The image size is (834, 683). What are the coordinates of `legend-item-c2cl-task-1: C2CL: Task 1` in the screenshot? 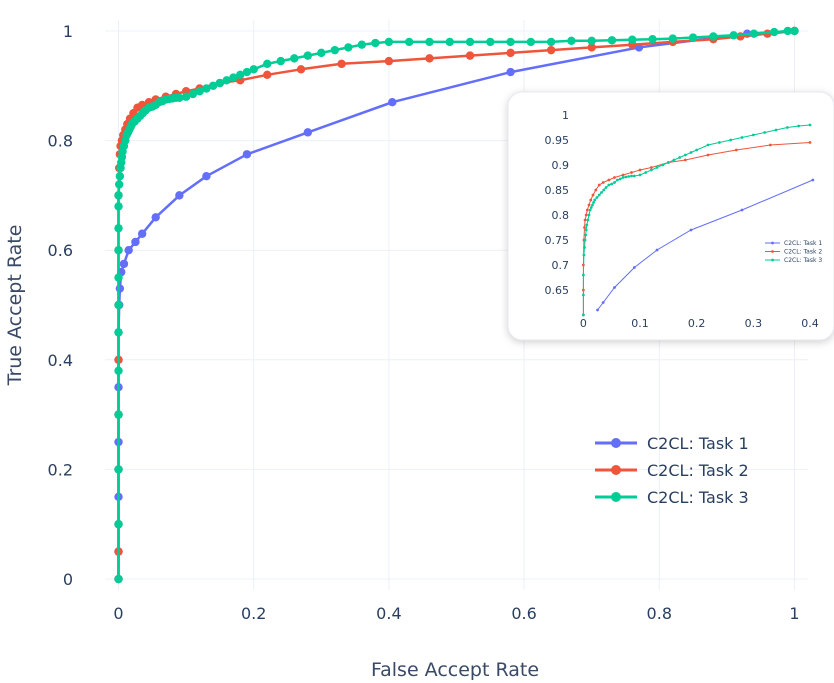 It's located at (672, 443).